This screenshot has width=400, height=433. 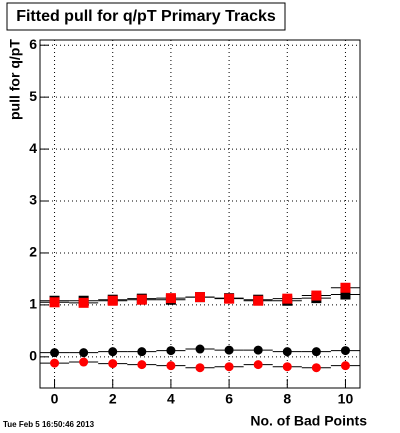 I want to click on x-axis-label: No. of Bad Points, so click(x=308, y=421).